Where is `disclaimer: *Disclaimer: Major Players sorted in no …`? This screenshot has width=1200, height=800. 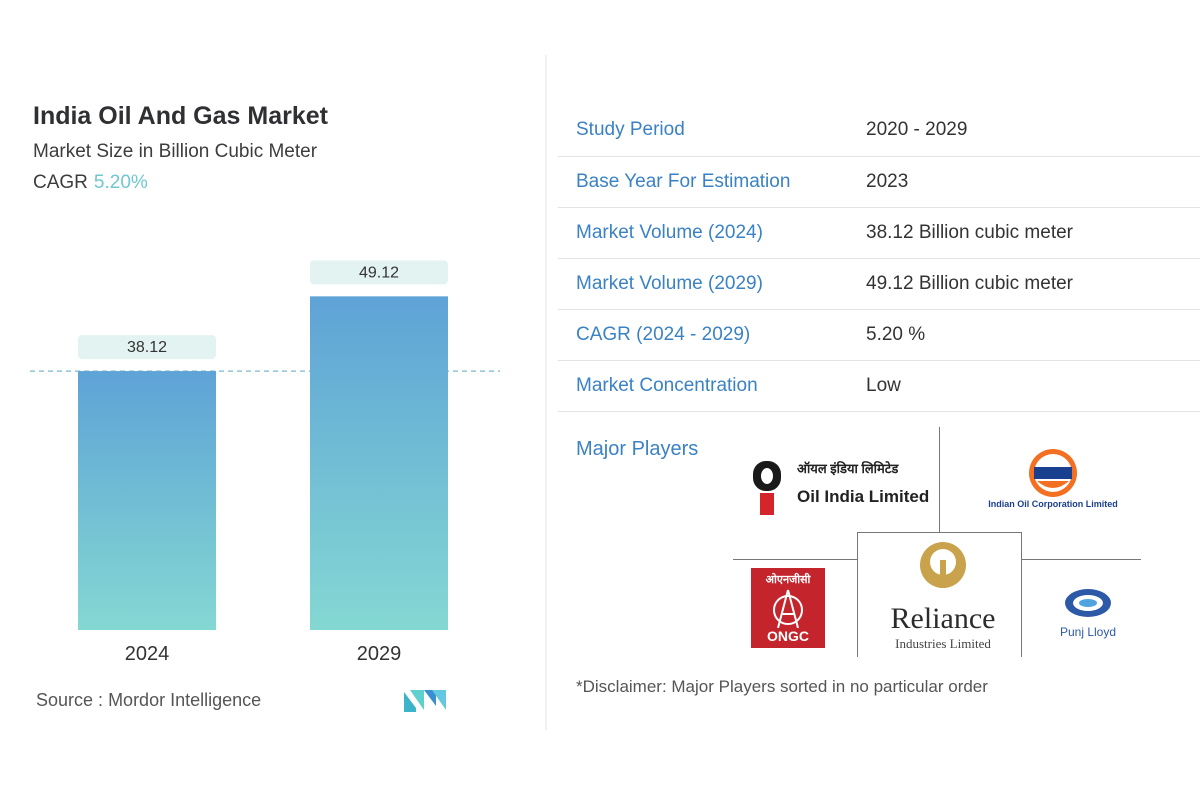 disclaimer: *Disclaimer: Major Players sorted in no … is located at coordinates (782, 686).